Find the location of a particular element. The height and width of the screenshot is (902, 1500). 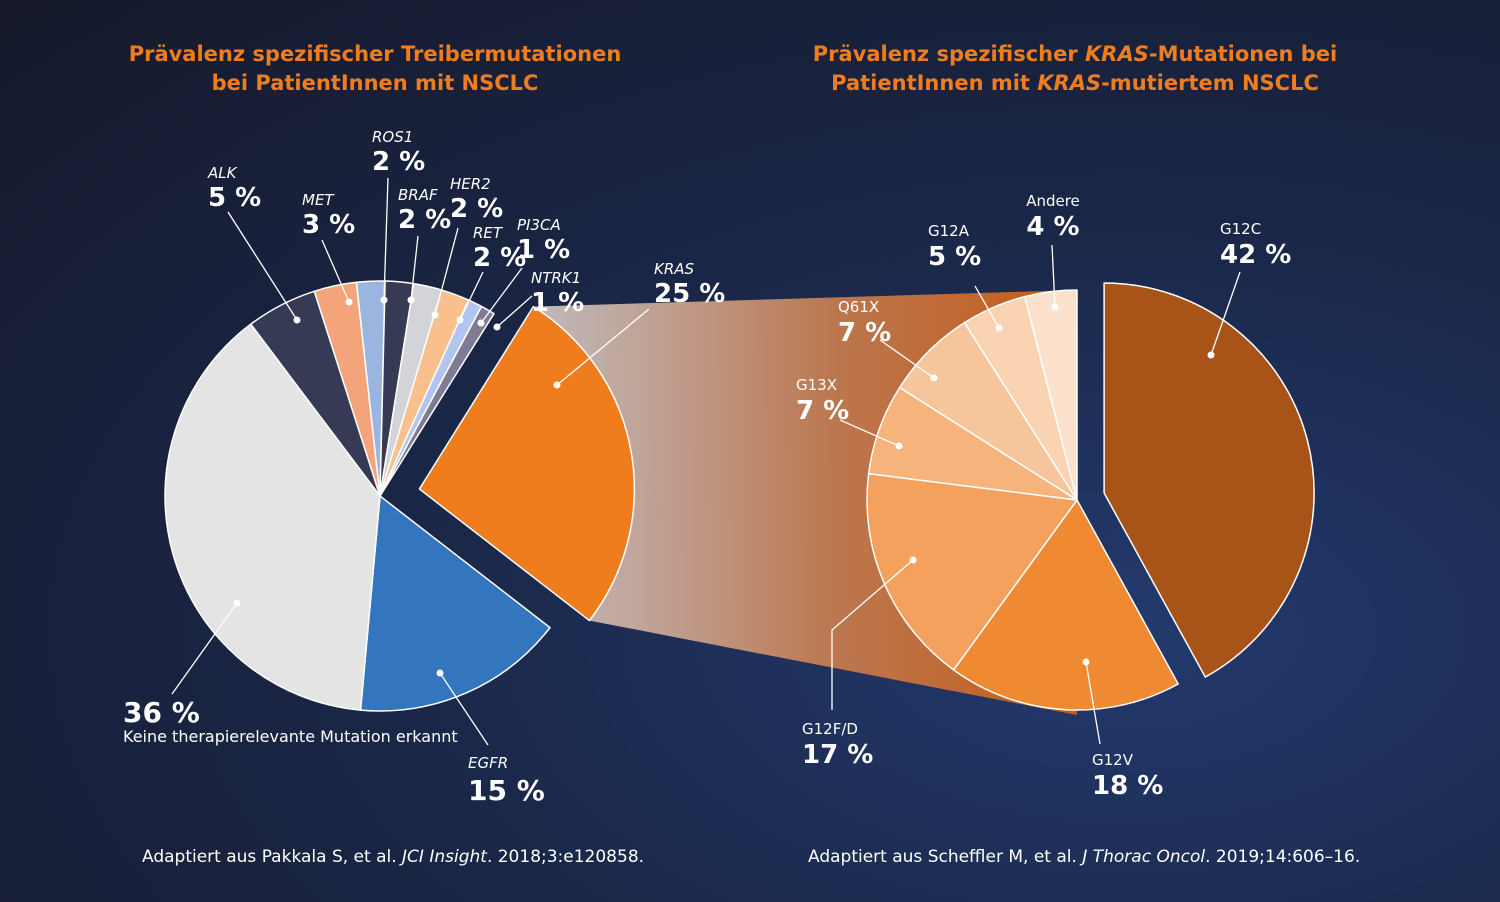

label-egfr: EGFR 15 % is located at coordinates (506, 780).